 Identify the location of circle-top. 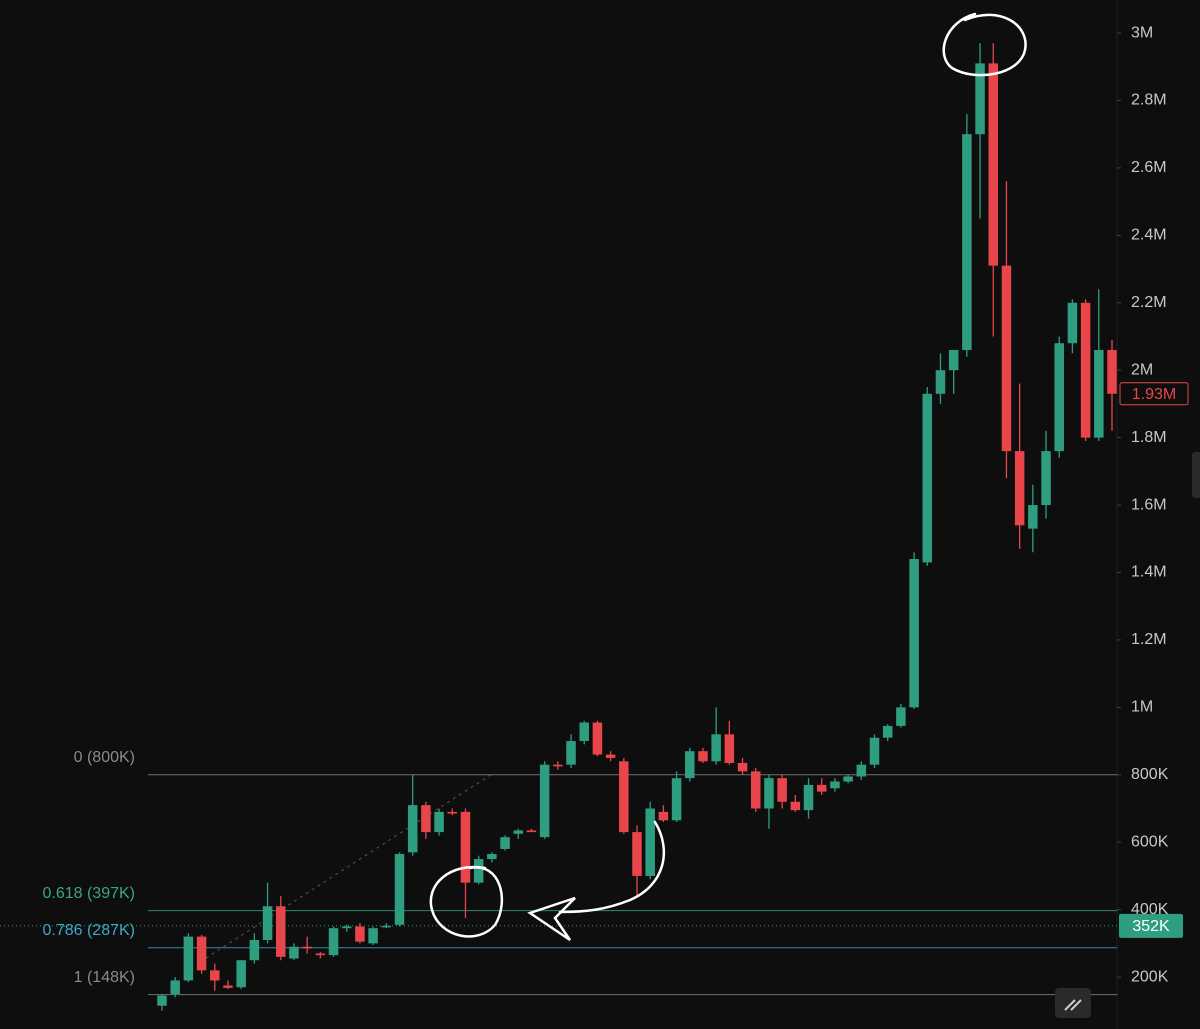
(984, 44).